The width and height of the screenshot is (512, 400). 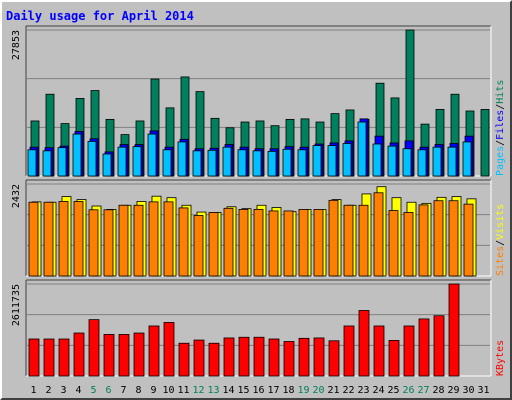 What do you see at coordinates (500, 161) in the screenshot?
I see `legend-entry: Pages` at bounding box center [500, 161].